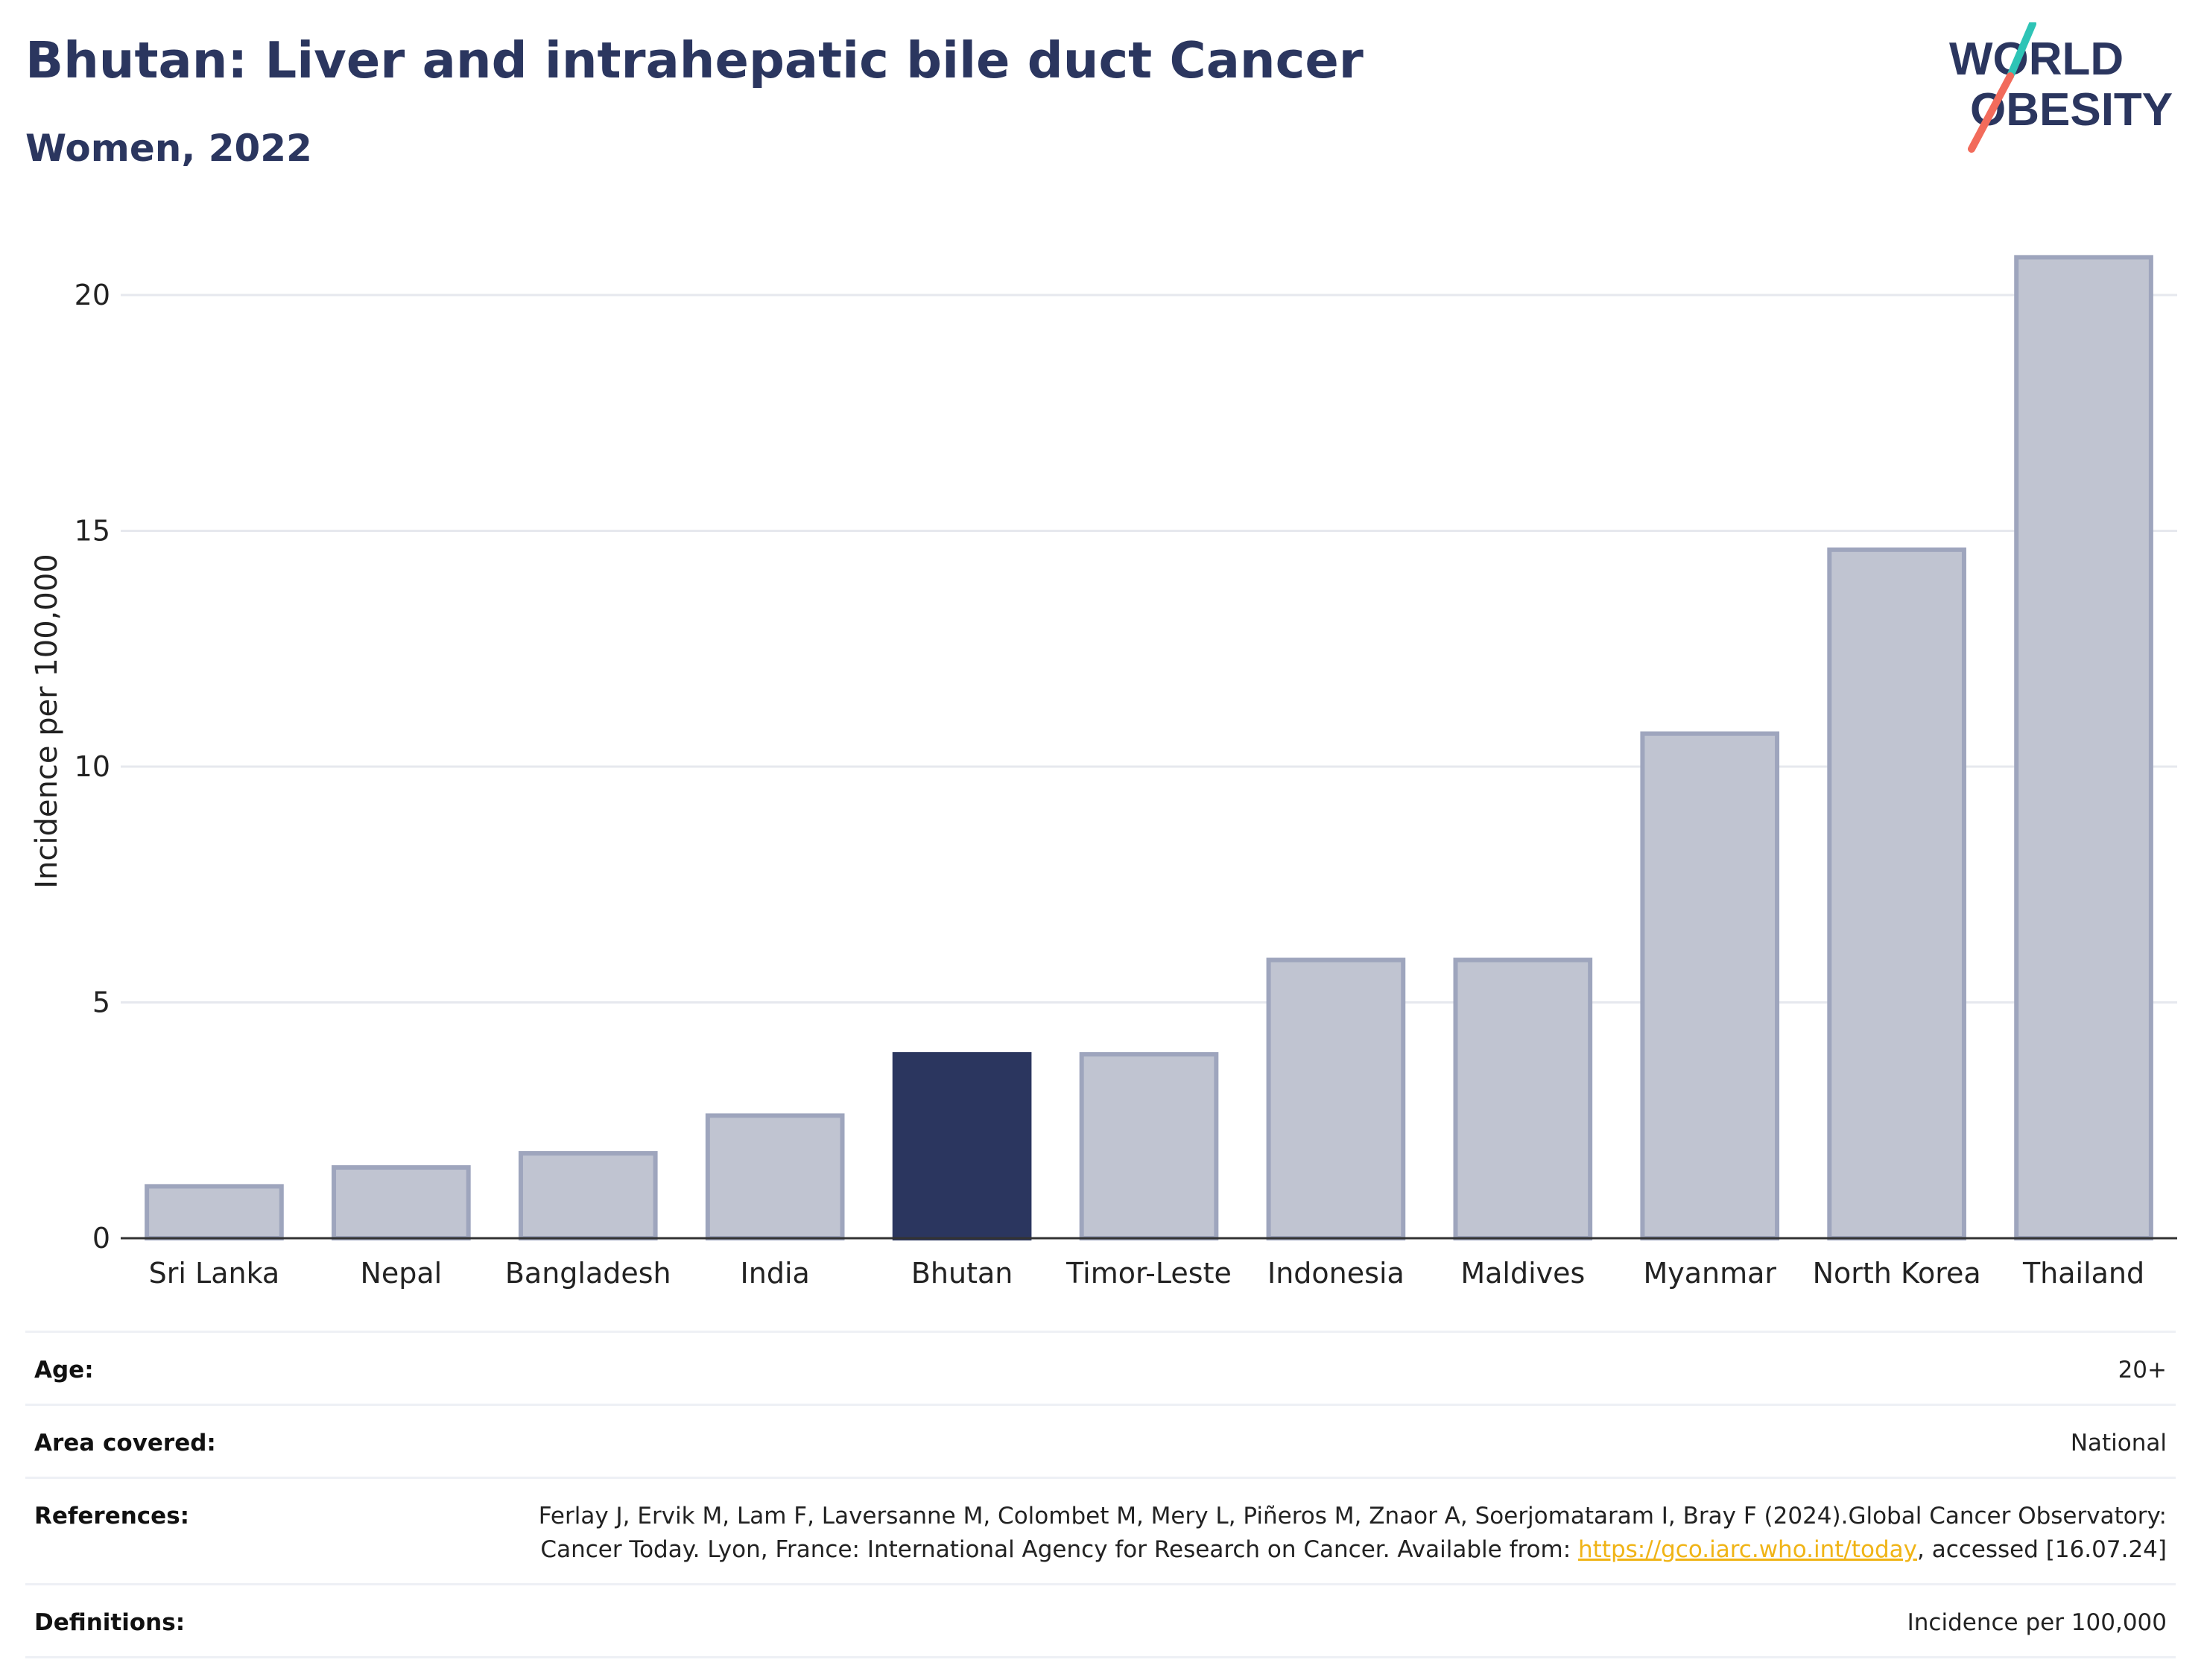  I want to click on logo-line-1: WORLD, so click(2036, 59).